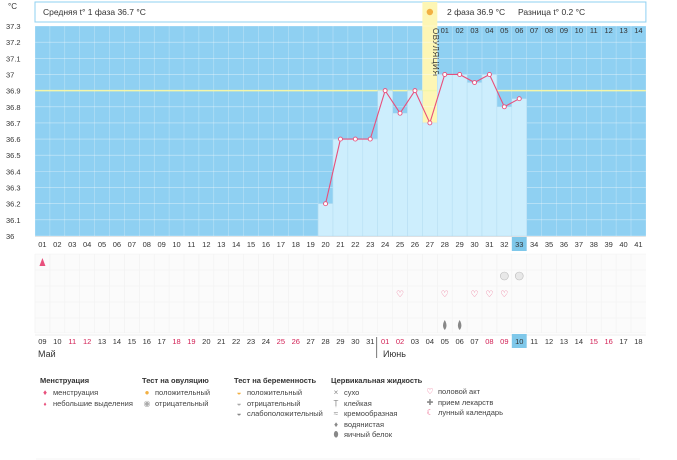  Describe the element at coordinates (445, 244) in the screenshot. I see `cycle-day-label: 28` at that location.